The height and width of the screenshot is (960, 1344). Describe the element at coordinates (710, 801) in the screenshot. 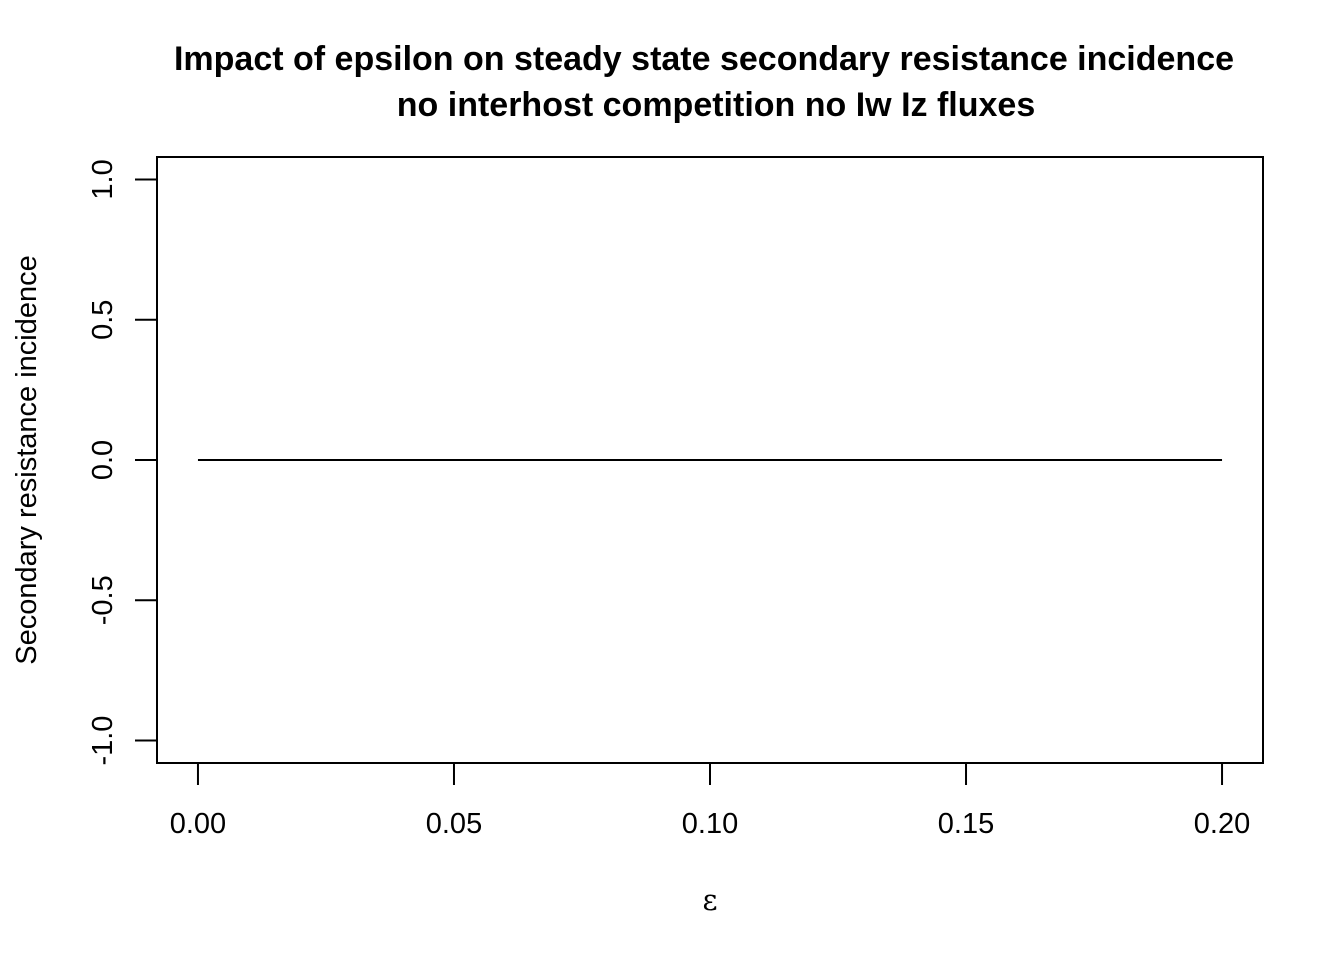

I see `x-axis: 0.00 0.05 0.10 0.15 0.20` at that location.